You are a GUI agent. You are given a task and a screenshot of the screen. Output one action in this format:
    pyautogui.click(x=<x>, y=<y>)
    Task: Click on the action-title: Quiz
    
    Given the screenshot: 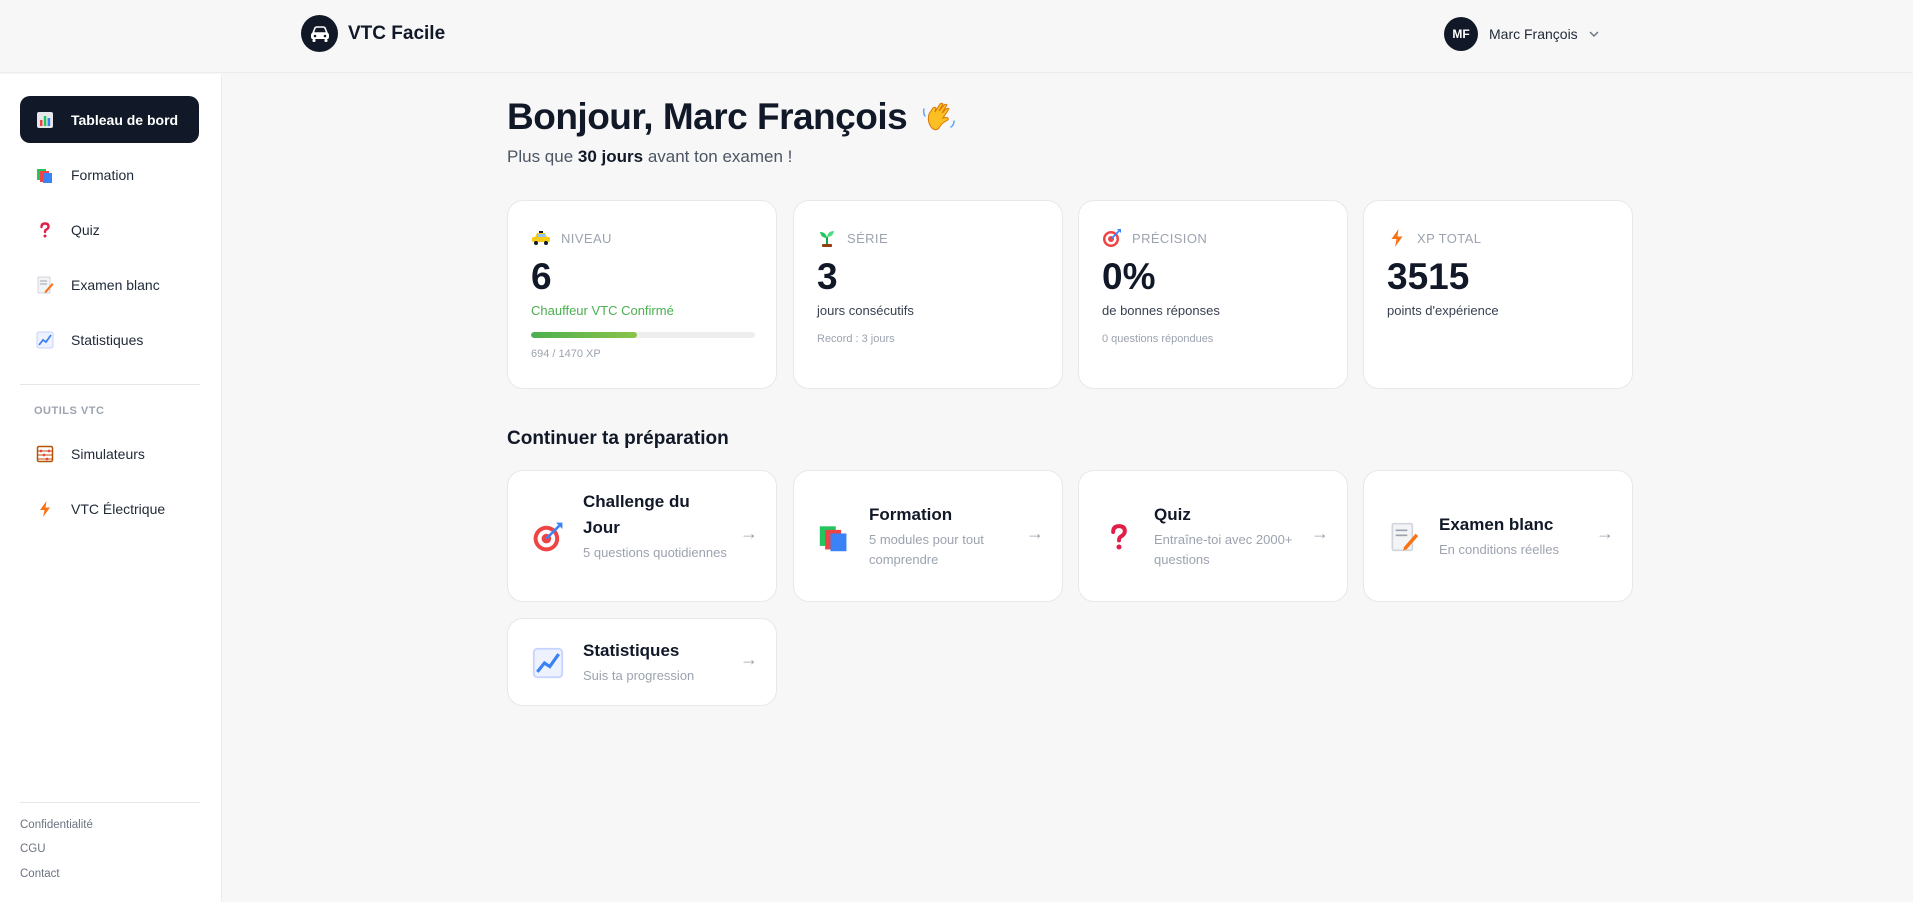 What is the action you would take?
    pyautogui.click(x=1172, y=514)
    